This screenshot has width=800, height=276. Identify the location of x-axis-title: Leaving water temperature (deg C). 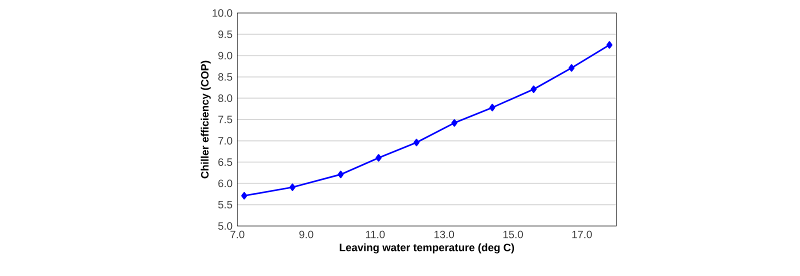
(427, 248).